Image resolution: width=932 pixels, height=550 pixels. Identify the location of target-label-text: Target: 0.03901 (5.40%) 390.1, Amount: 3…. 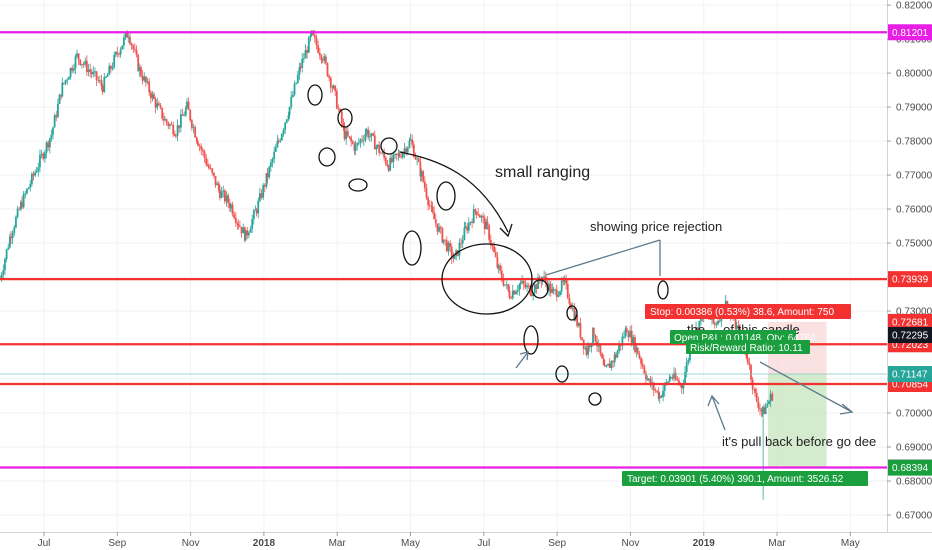
(735, 479).